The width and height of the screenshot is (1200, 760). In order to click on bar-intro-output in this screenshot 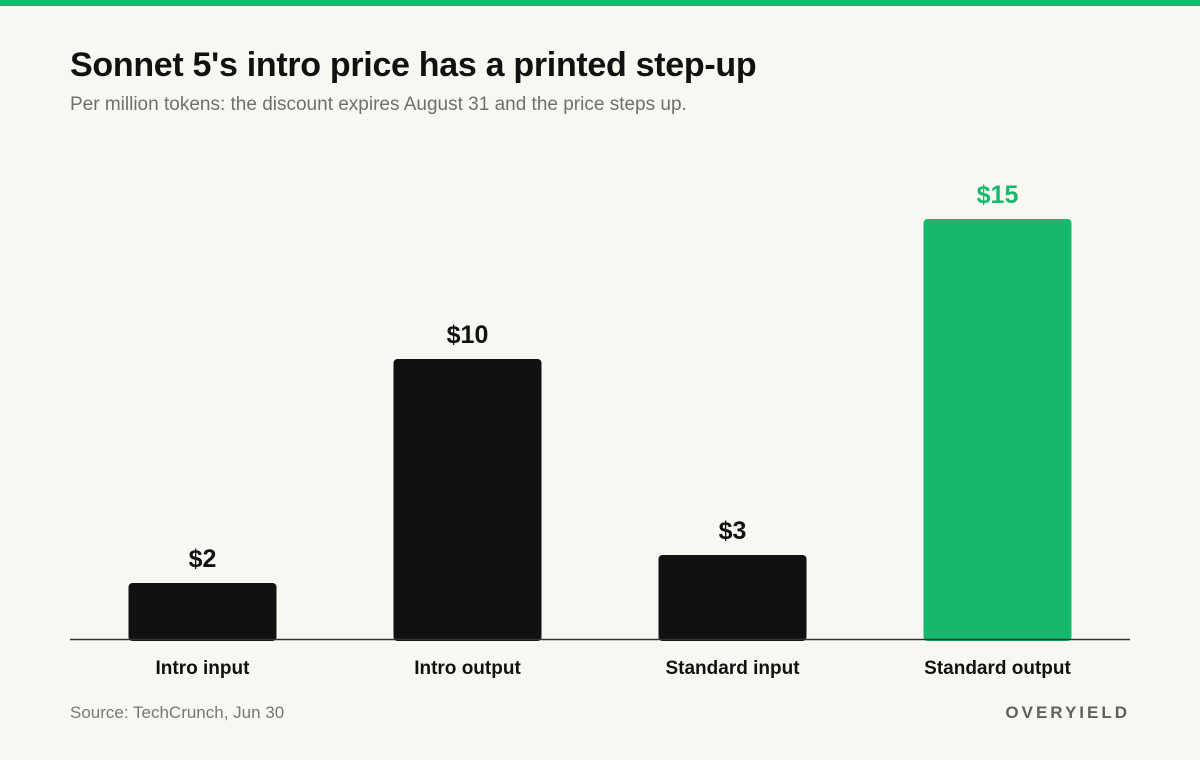, I will do `click(467, 500)`.